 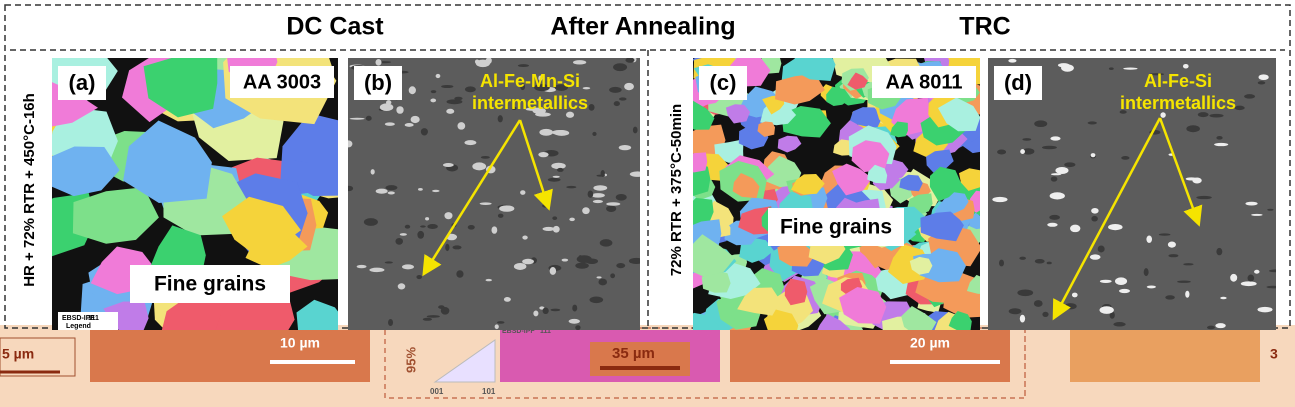 I want to click on ipf-label: 001, so click(x=437, y=391).